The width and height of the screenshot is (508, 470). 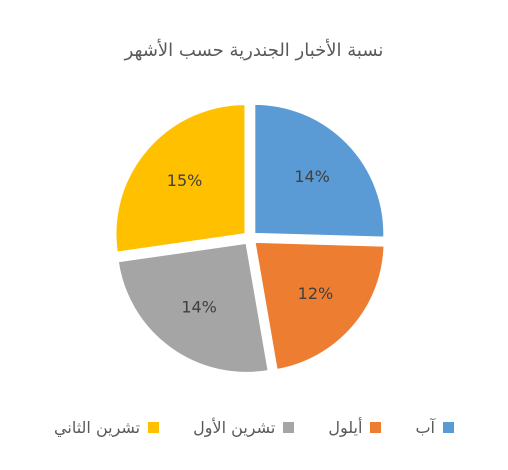 What do you see at coordinates (234, 427) in the screenshot?
I see `legend-label: تشرين الأول` at bounding box center [234, 427].